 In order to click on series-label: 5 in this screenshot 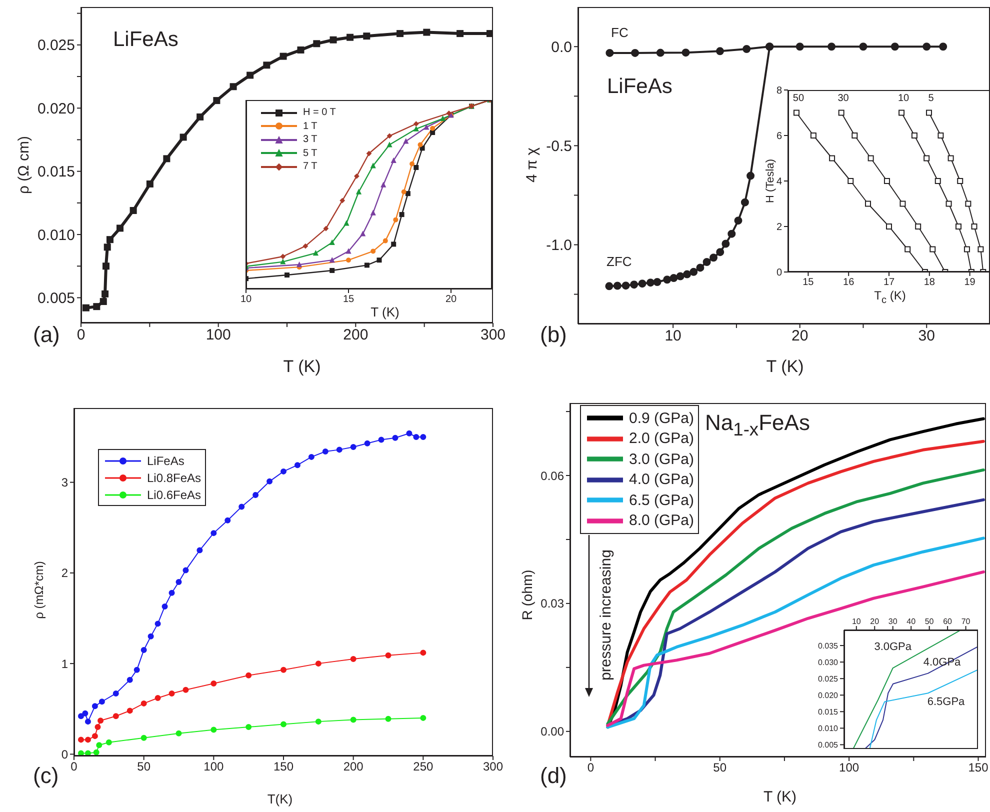, I will do `click(931, 98)`.